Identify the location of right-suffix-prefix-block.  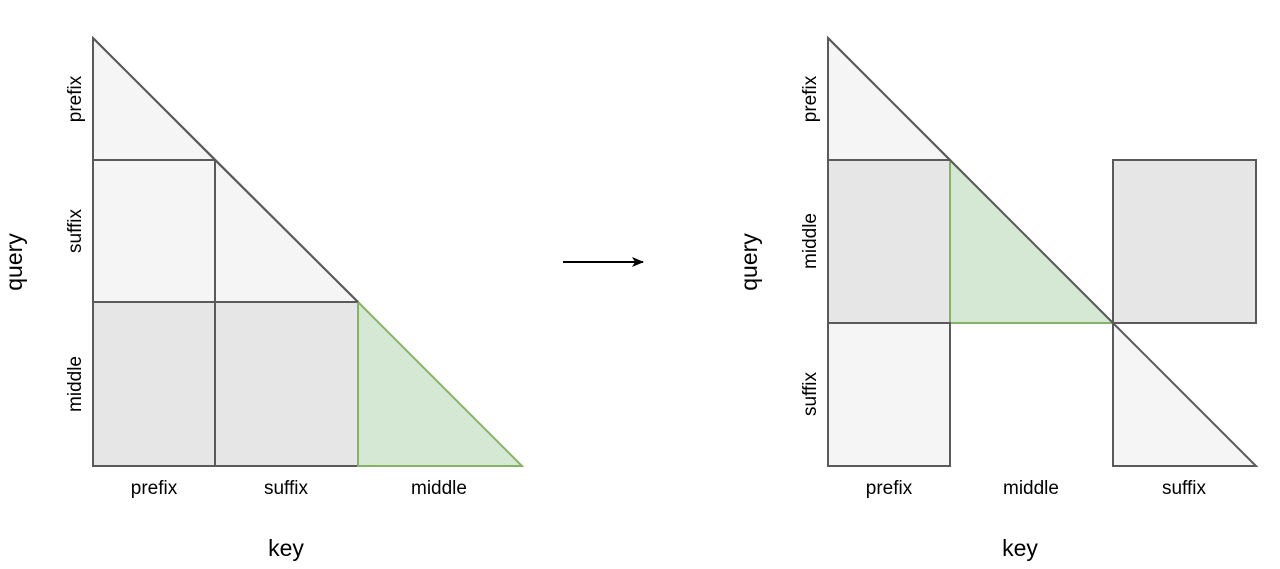
(889, 394).